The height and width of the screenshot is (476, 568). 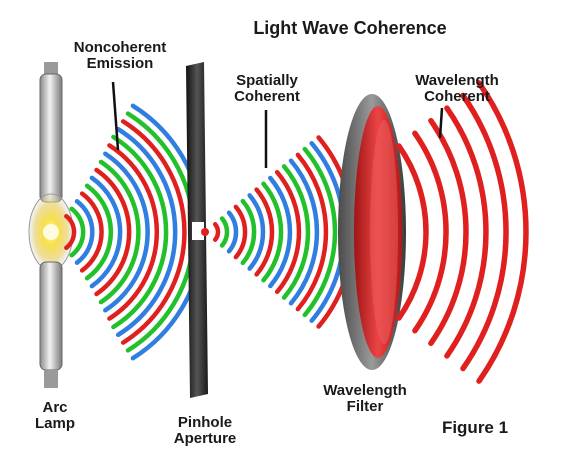 I want to click on figure-label: Figure 1, so click(x=475, y=427).